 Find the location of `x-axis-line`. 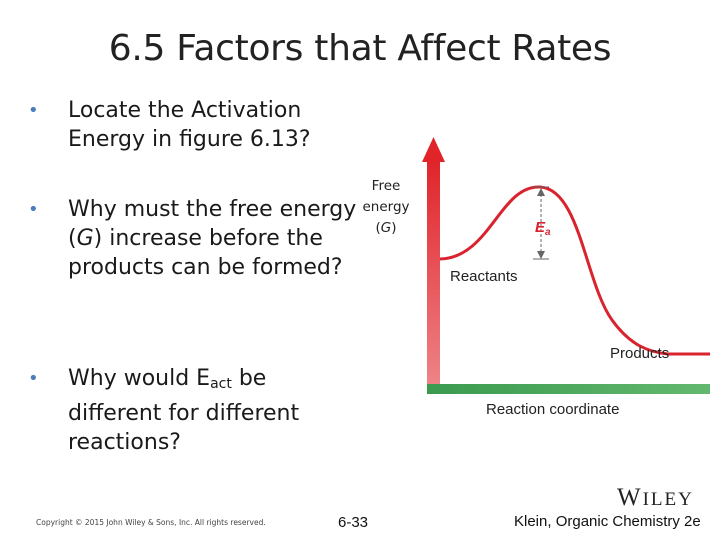

x-axis-line is located at coordinates (568, 389).